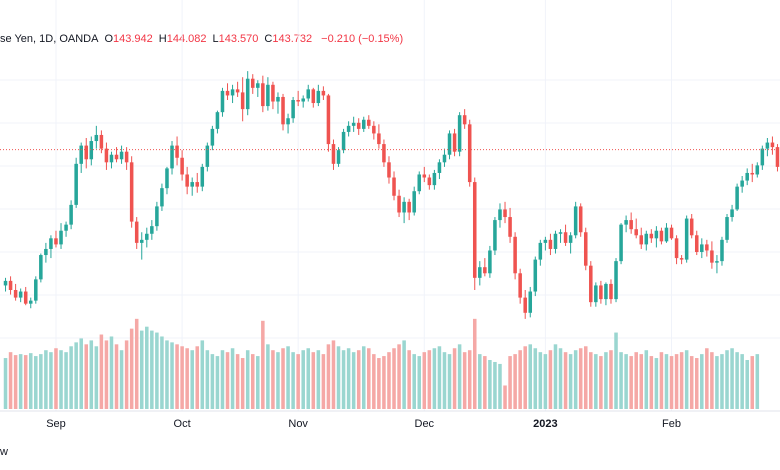  Describe the element at coordinates (298, 424) in the screenshot. I see `x-tick-label: Nov` at that location.